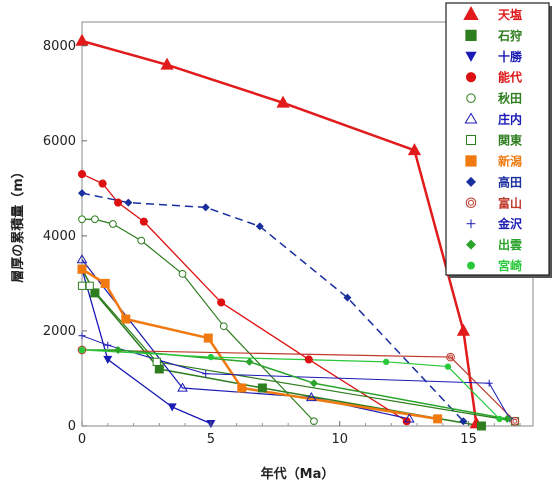 This screenshot has width=552, height=491. What do you see at coordinates (211, 439) in the screenshot?
I see `x-tick-label: 5` at bounding box center [211, 439].